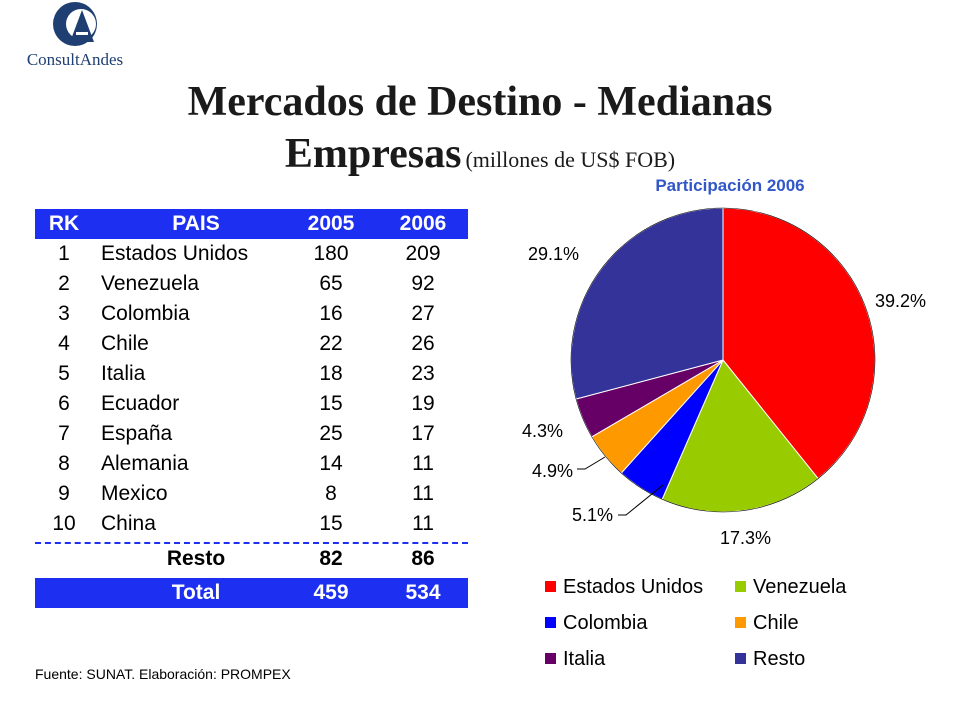  I want to click on row-value-2006: 209, so click(423, 253).